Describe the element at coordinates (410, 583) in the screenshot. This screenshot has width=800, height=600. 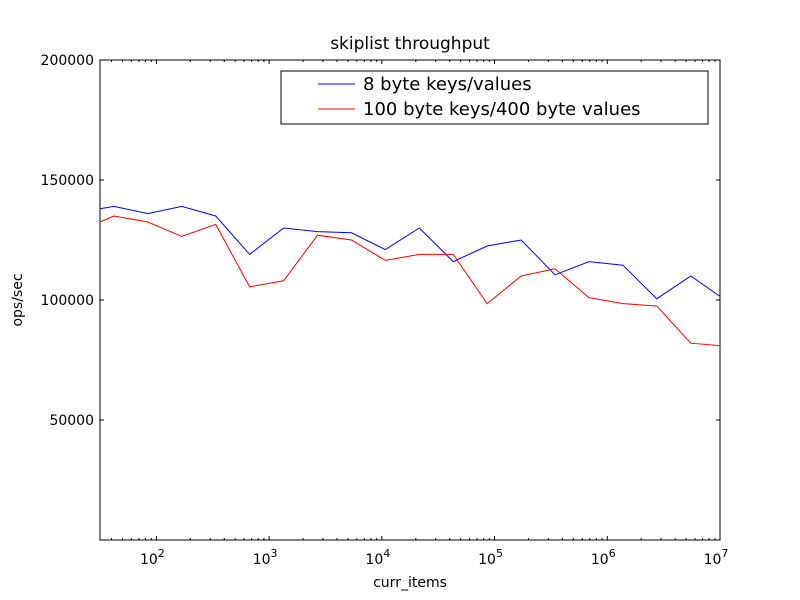
I see `x-axis-label: curr_items` at that location.